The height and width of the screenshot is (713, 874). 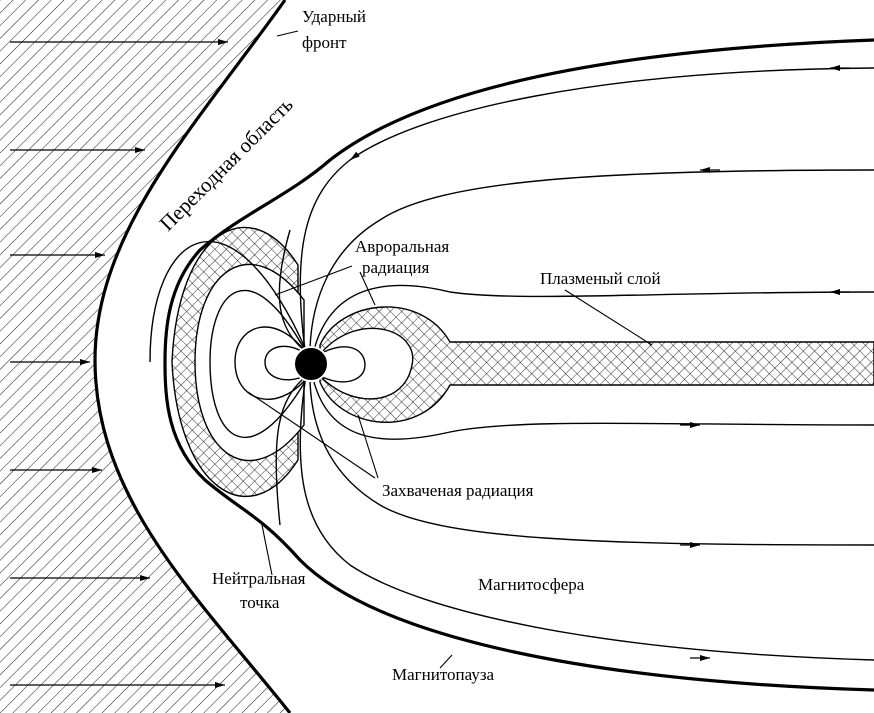 I want to click on auroral-label: Авроральная, so click(x=402, y=246).